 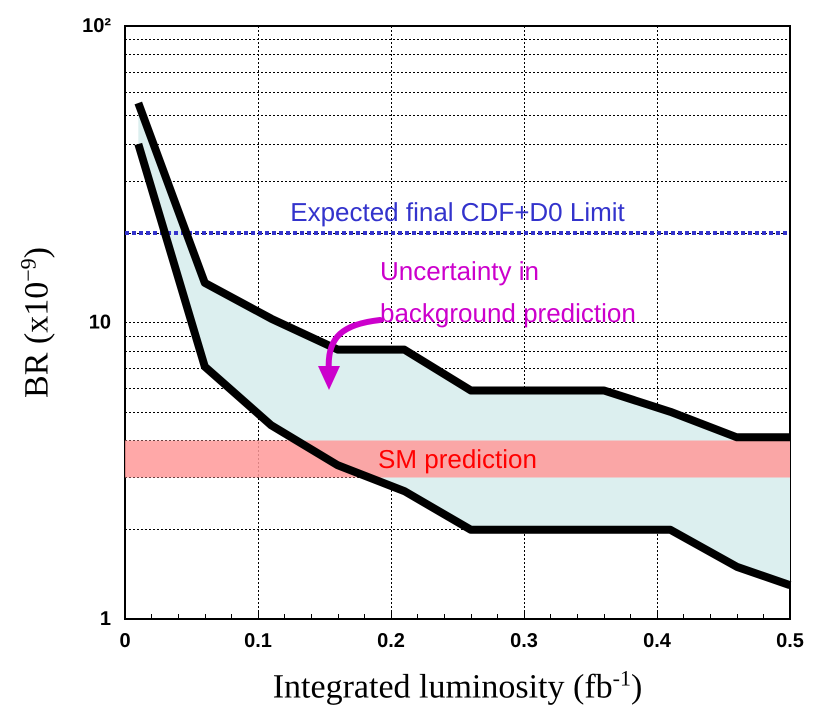 I want to click on x-tick-label: 0.2, so click(x=391, y=641).